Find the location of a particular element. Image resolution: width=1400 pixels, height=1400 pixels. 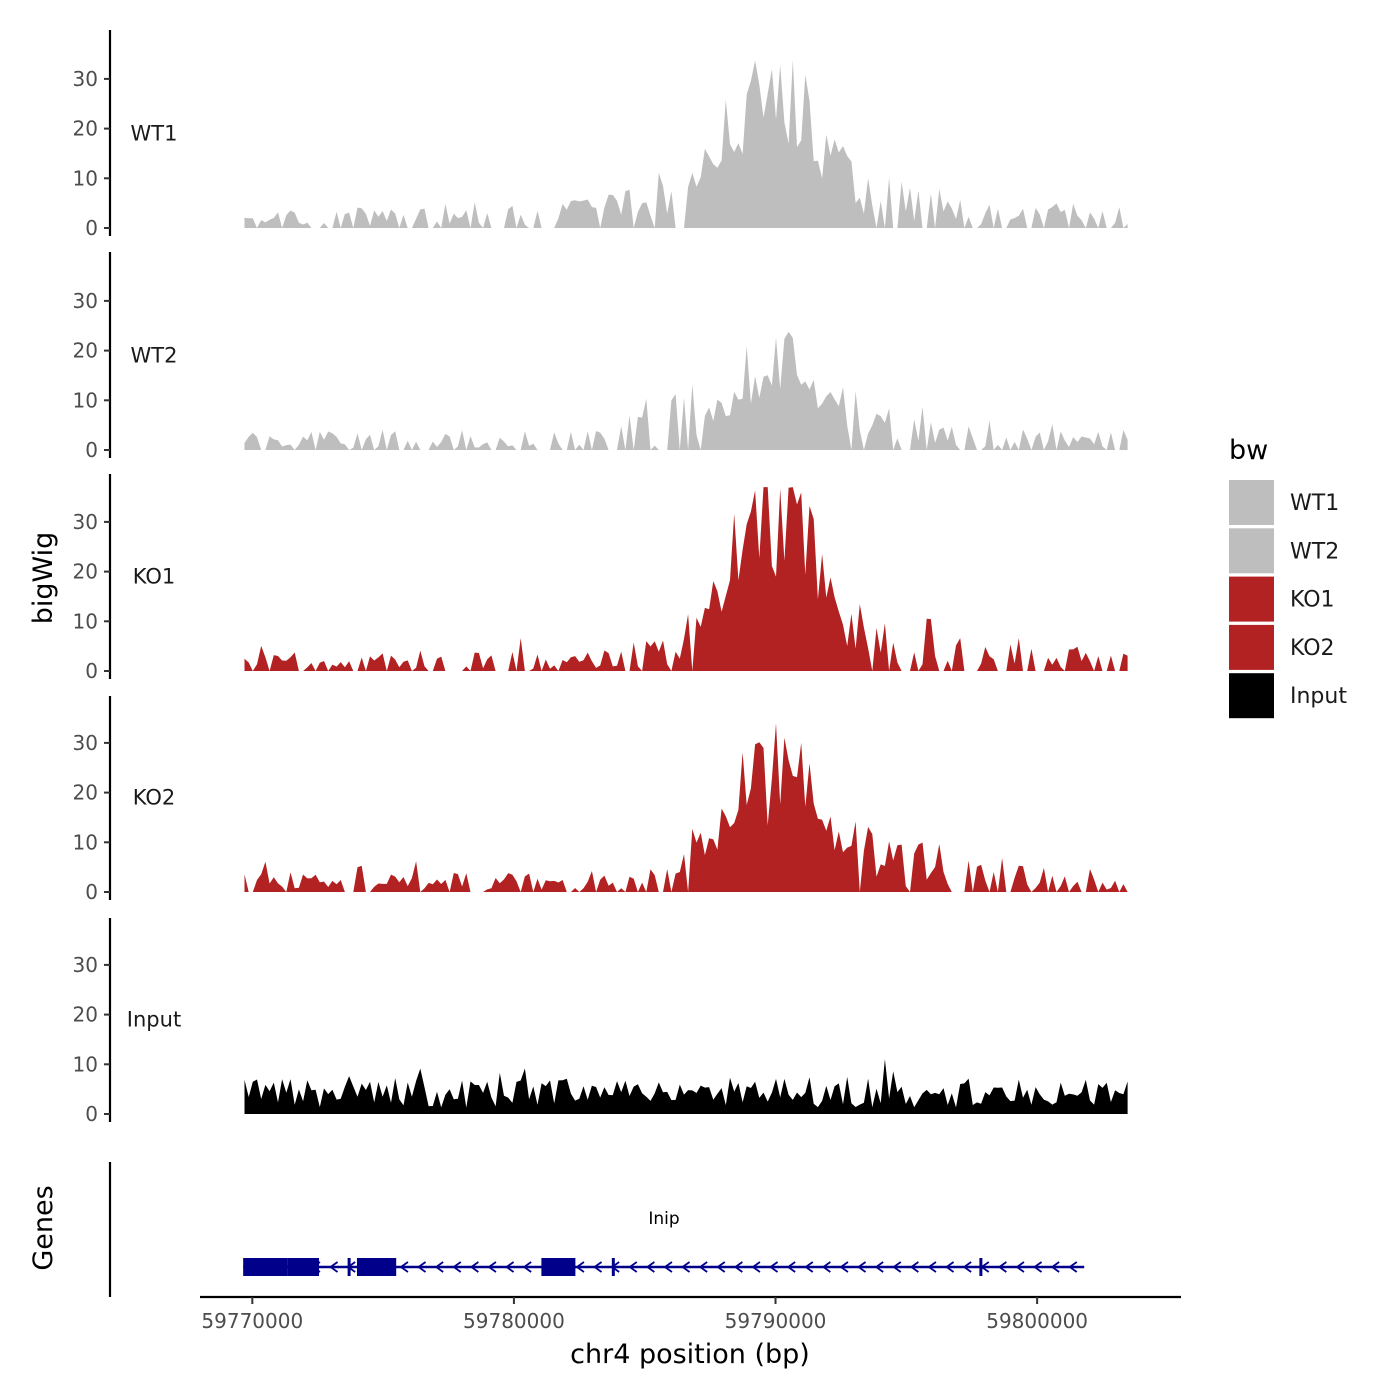

legend-swatch-wt1 is located at coordinates (1251, 502).